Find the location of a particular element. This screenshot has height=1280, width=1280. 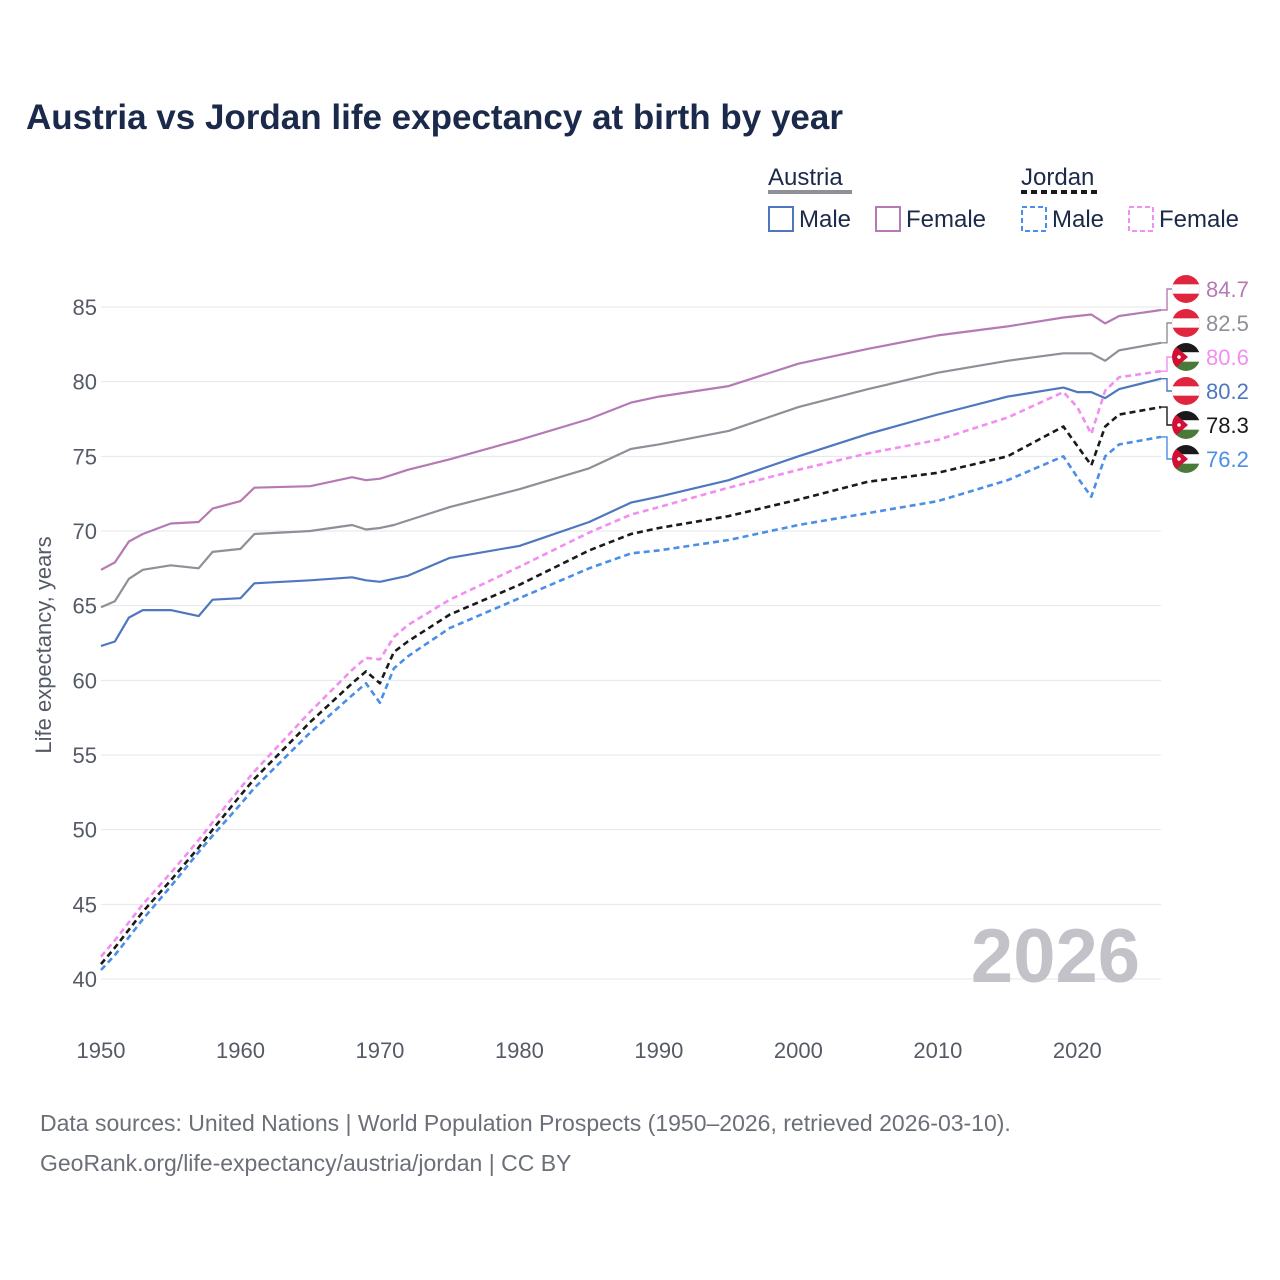

legend-jordan-male-label: Male is located at coordinates (1078, 219).